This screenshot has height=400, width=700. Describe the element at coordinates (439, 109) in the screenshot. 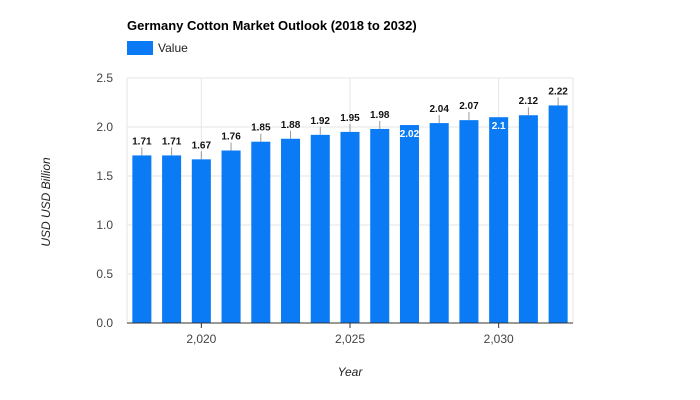

I see `data-label: 2.04` at that location.